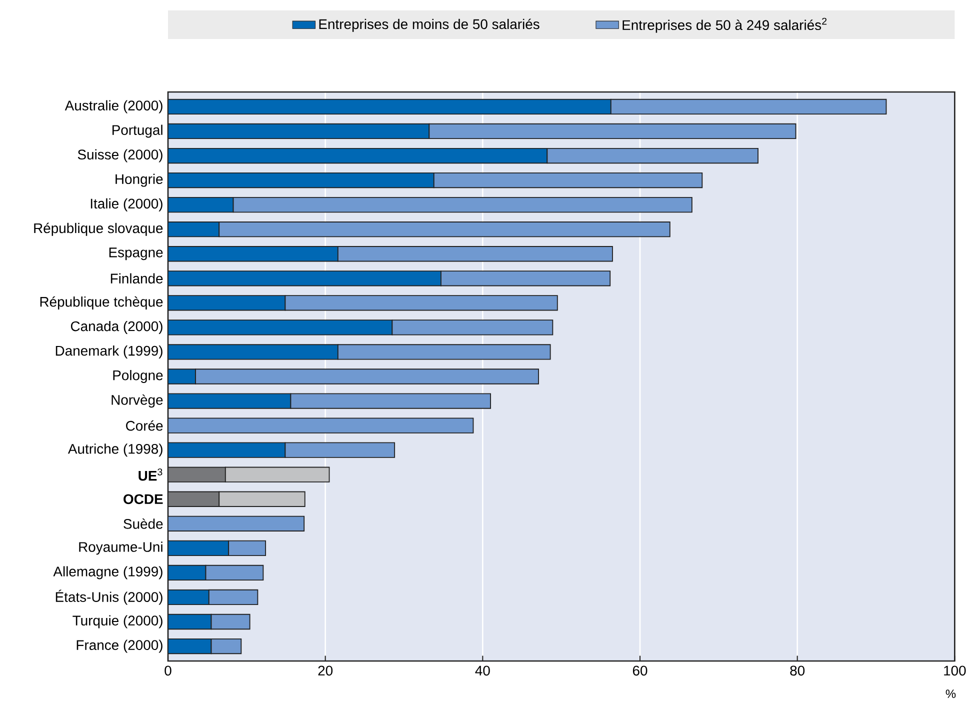 This screenshot has width=969, height=701. What do you see at coordinates (98, 229) in the screenshot?
I see `y-tick-label: République slovaque` at bounding box center [98, 229].